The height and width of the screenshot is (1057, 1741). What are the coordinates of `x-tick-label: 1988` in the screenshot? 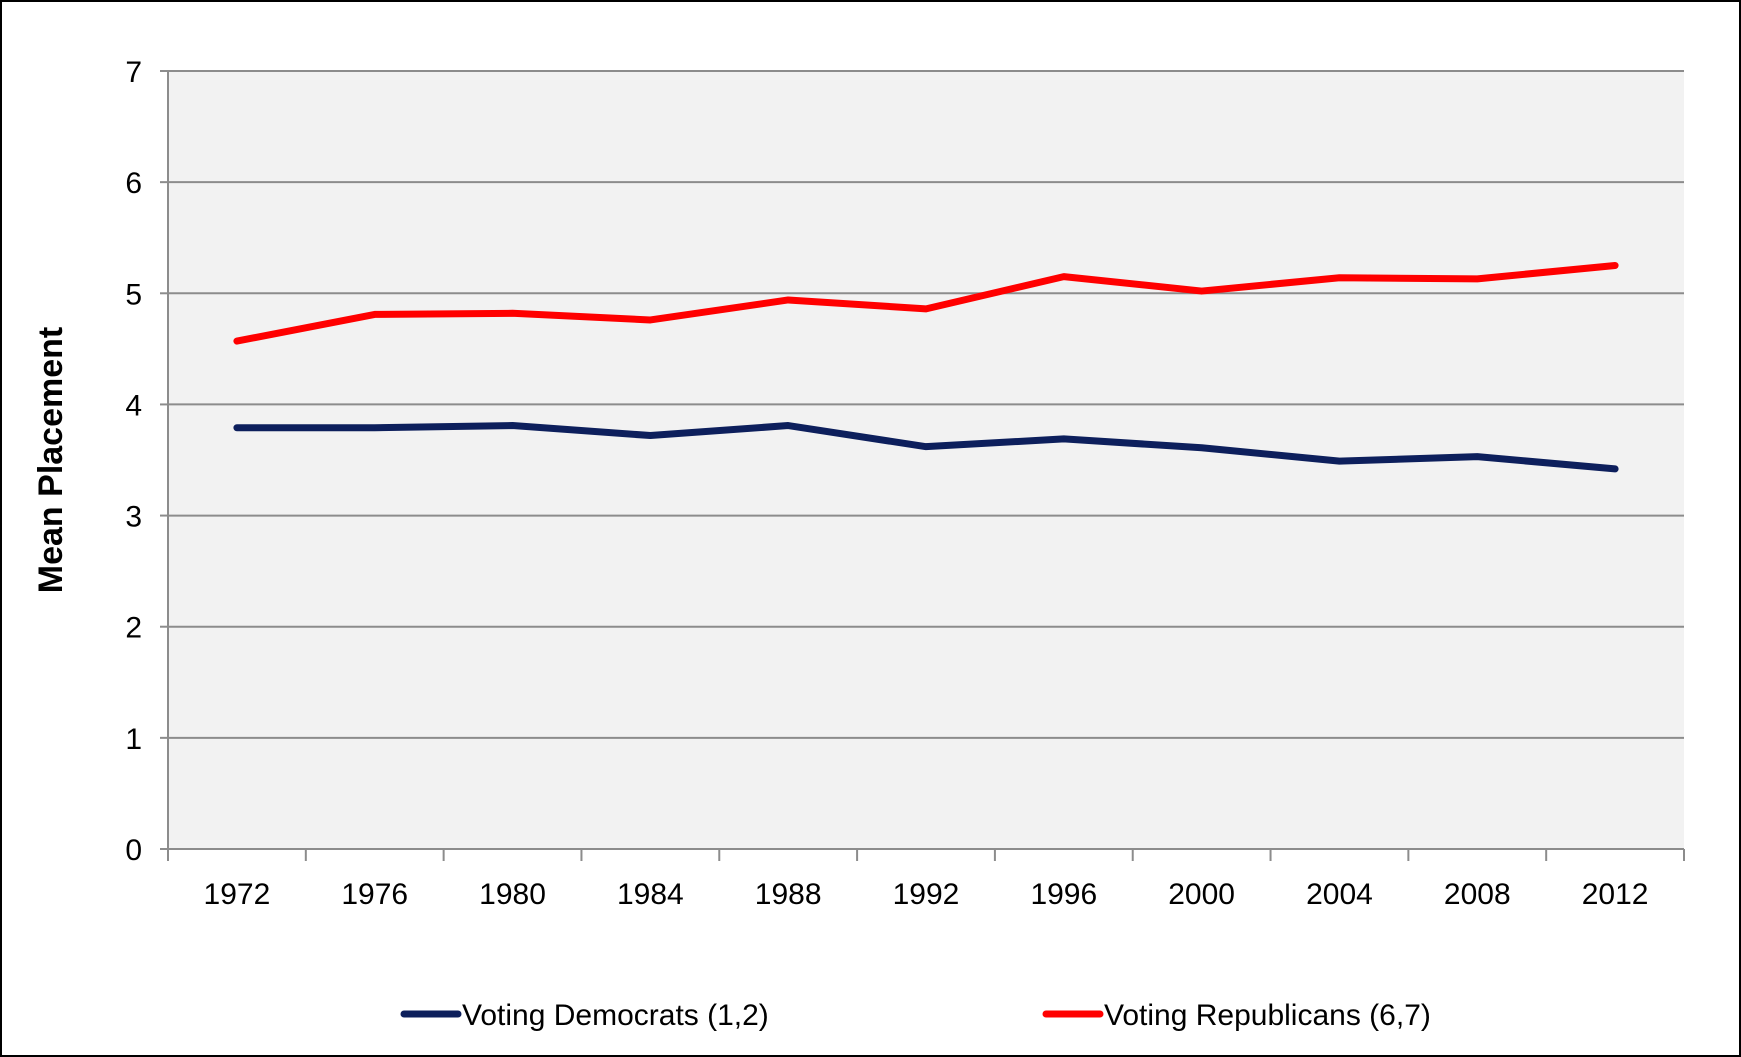 It's located at (788, 894).